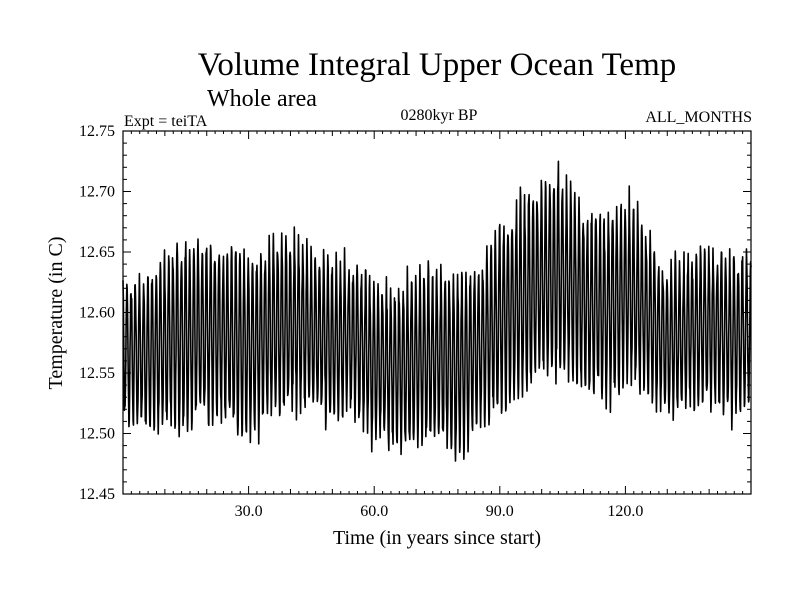  I want to click on y-tick-label: 12.70, so click(97, 192).